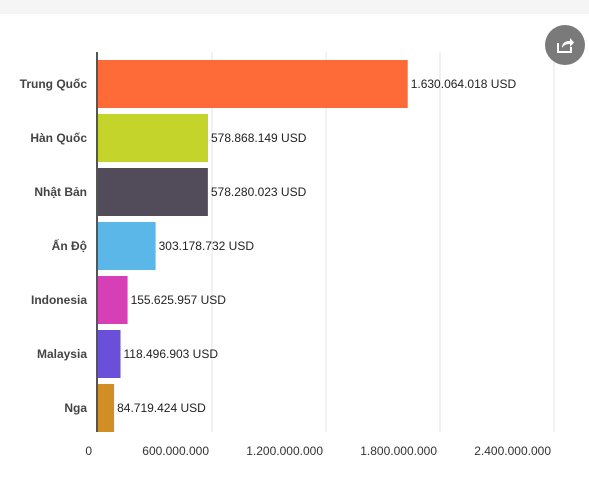 This screenshot has height=487, width=589. What do you see at coordinates (259, 192) in the screenshot?
I see `data-label: 578.280.023 USD` at bounding box center [259, 192].